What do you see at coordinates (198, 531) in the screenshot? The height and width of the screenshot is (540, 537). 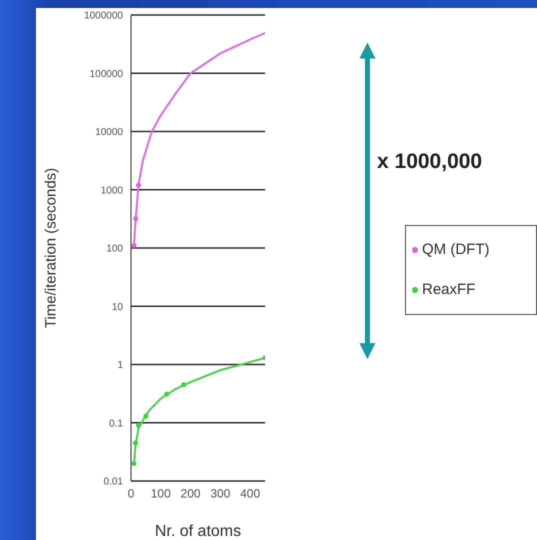 I see `x-axis-title: Nr. of atoms` at bounding box center [198, 531].